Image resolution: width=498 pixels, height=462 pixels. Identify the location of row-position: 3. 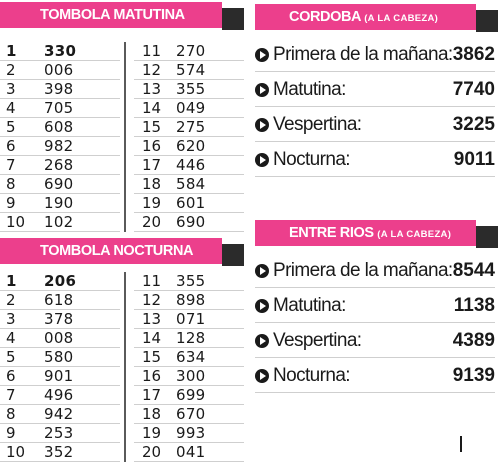
(11, 89).